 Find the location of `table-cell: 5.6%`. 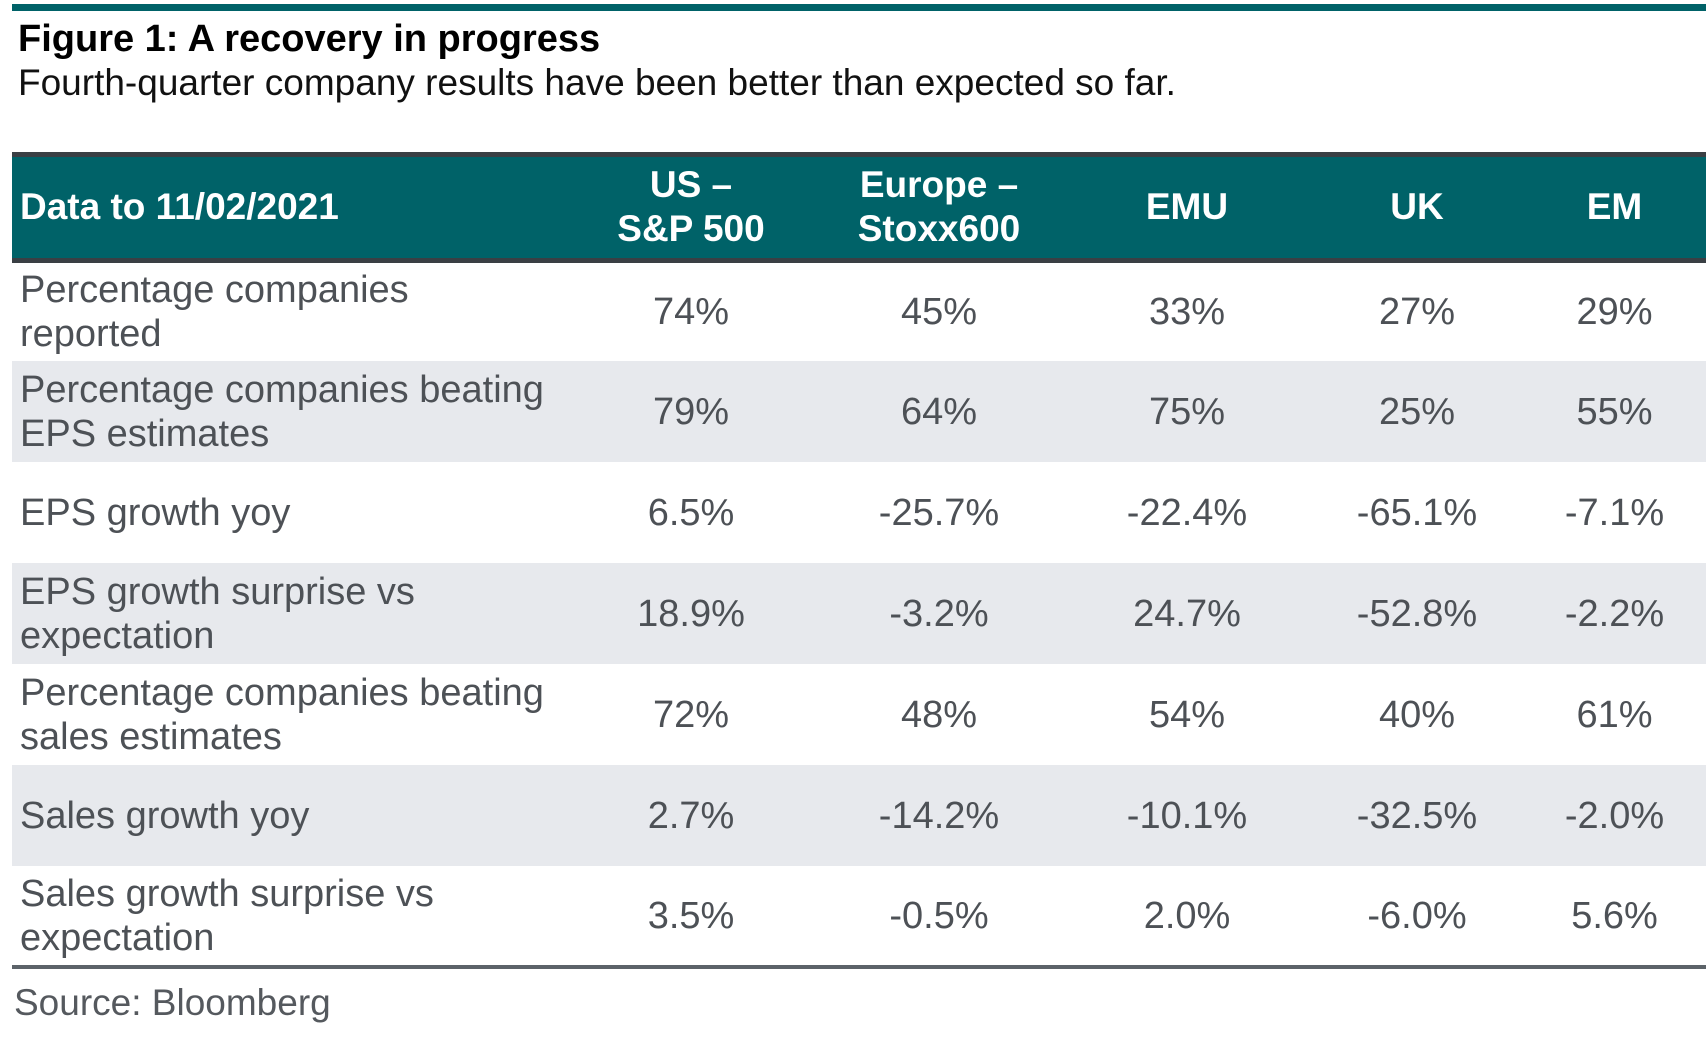

table-cell: 5.6% is located at coordinates (1614, 915).